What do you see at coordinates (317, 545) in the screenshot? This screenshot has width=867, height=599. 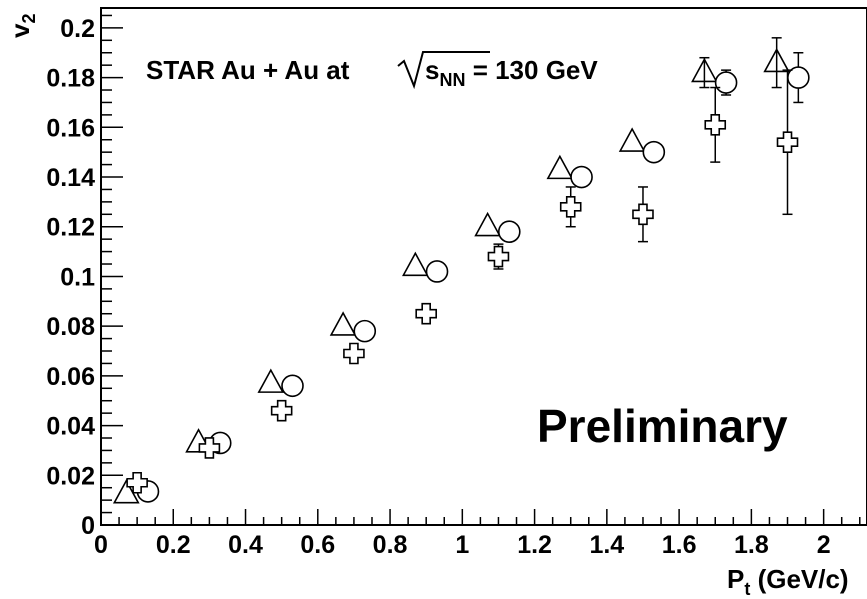 I see `x-tick-label: 0.6` at bounding box center [317, 545].